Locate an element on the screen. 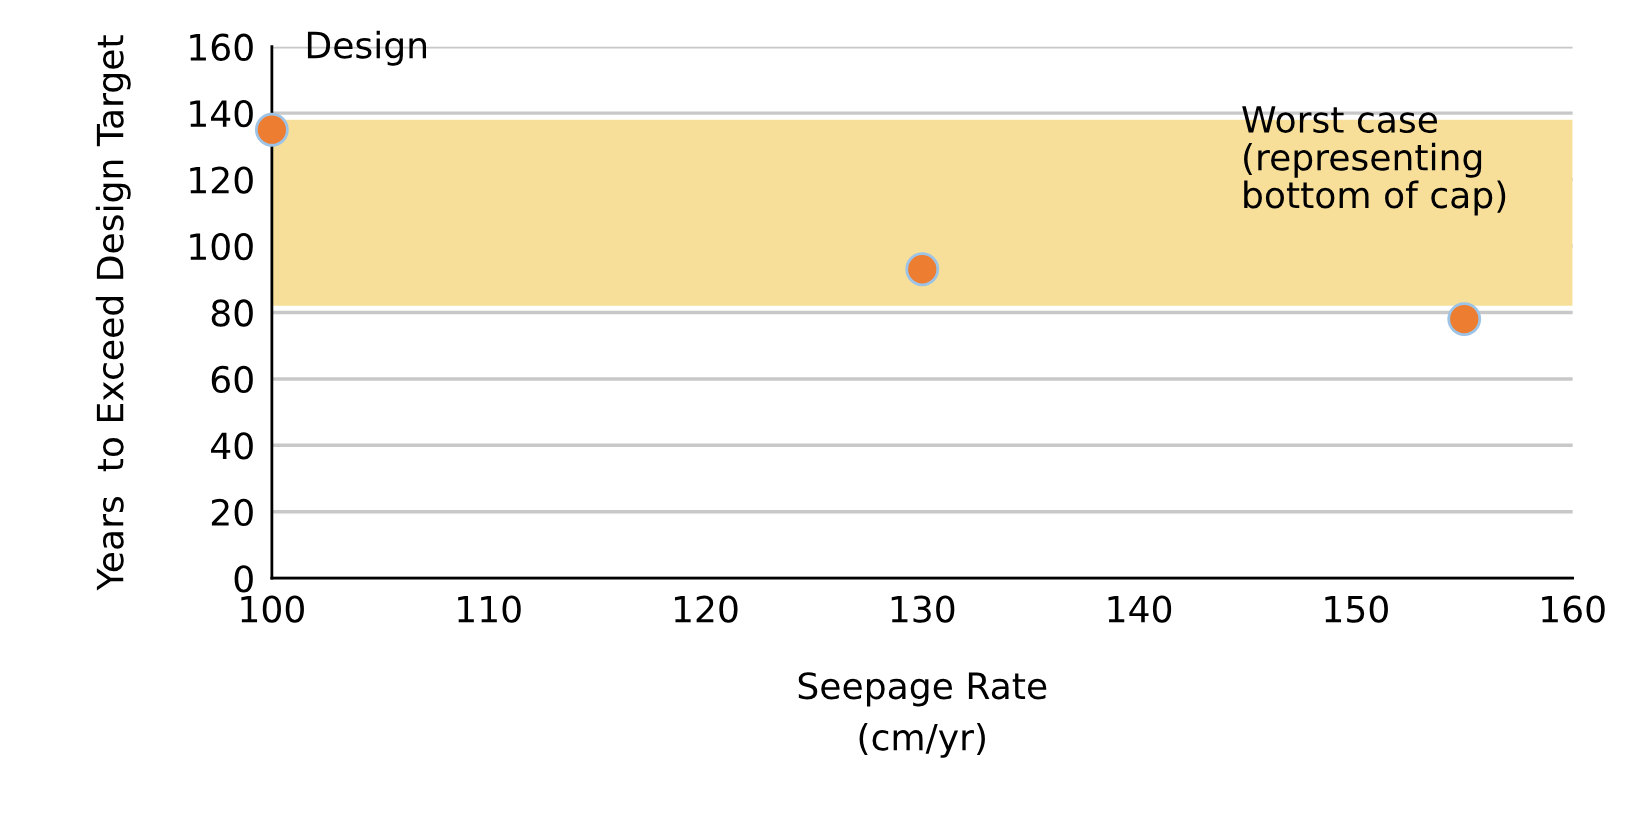 The image size is (1628, 819). x-tick-label: 160 is located at coordinates (1573, 609).